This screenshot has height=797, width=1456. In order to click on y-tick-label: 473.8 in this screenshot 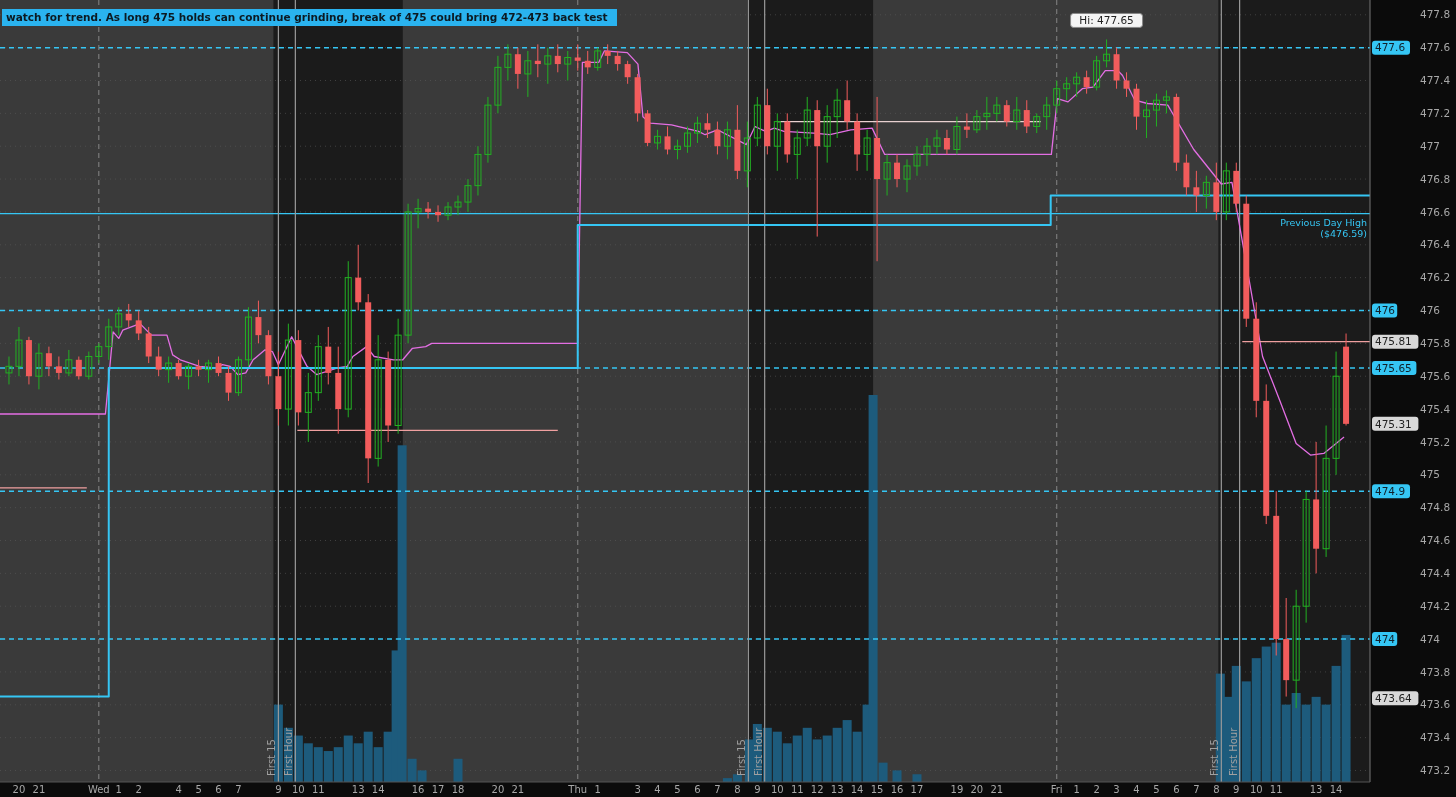, I will do `click(1435, 671)`.